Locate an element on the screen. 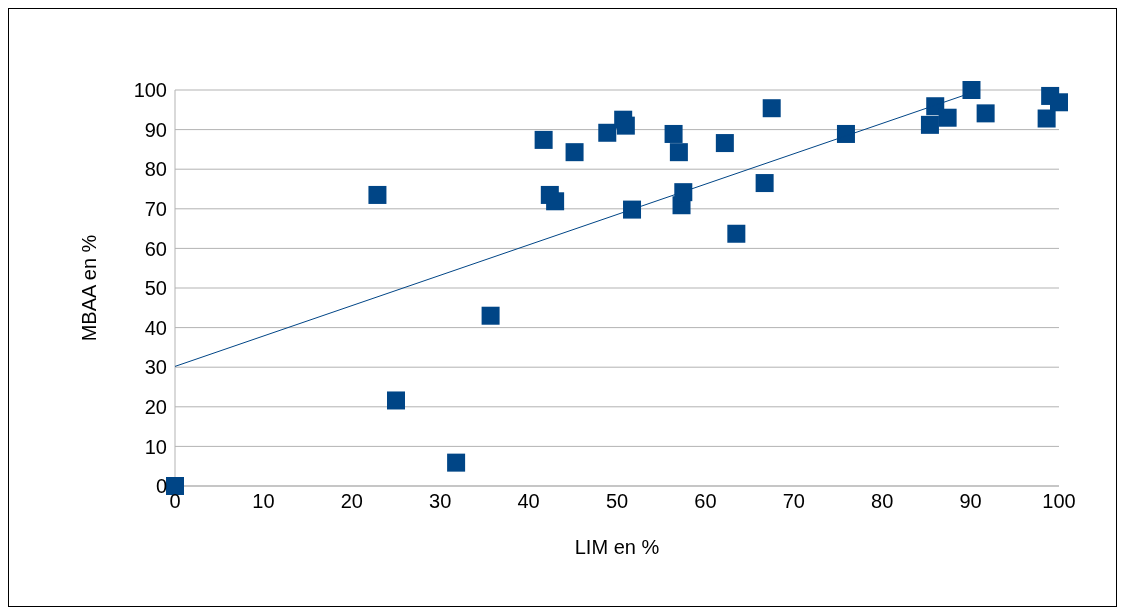  y-tick-label: 80 is located at coordinates (155, 169).